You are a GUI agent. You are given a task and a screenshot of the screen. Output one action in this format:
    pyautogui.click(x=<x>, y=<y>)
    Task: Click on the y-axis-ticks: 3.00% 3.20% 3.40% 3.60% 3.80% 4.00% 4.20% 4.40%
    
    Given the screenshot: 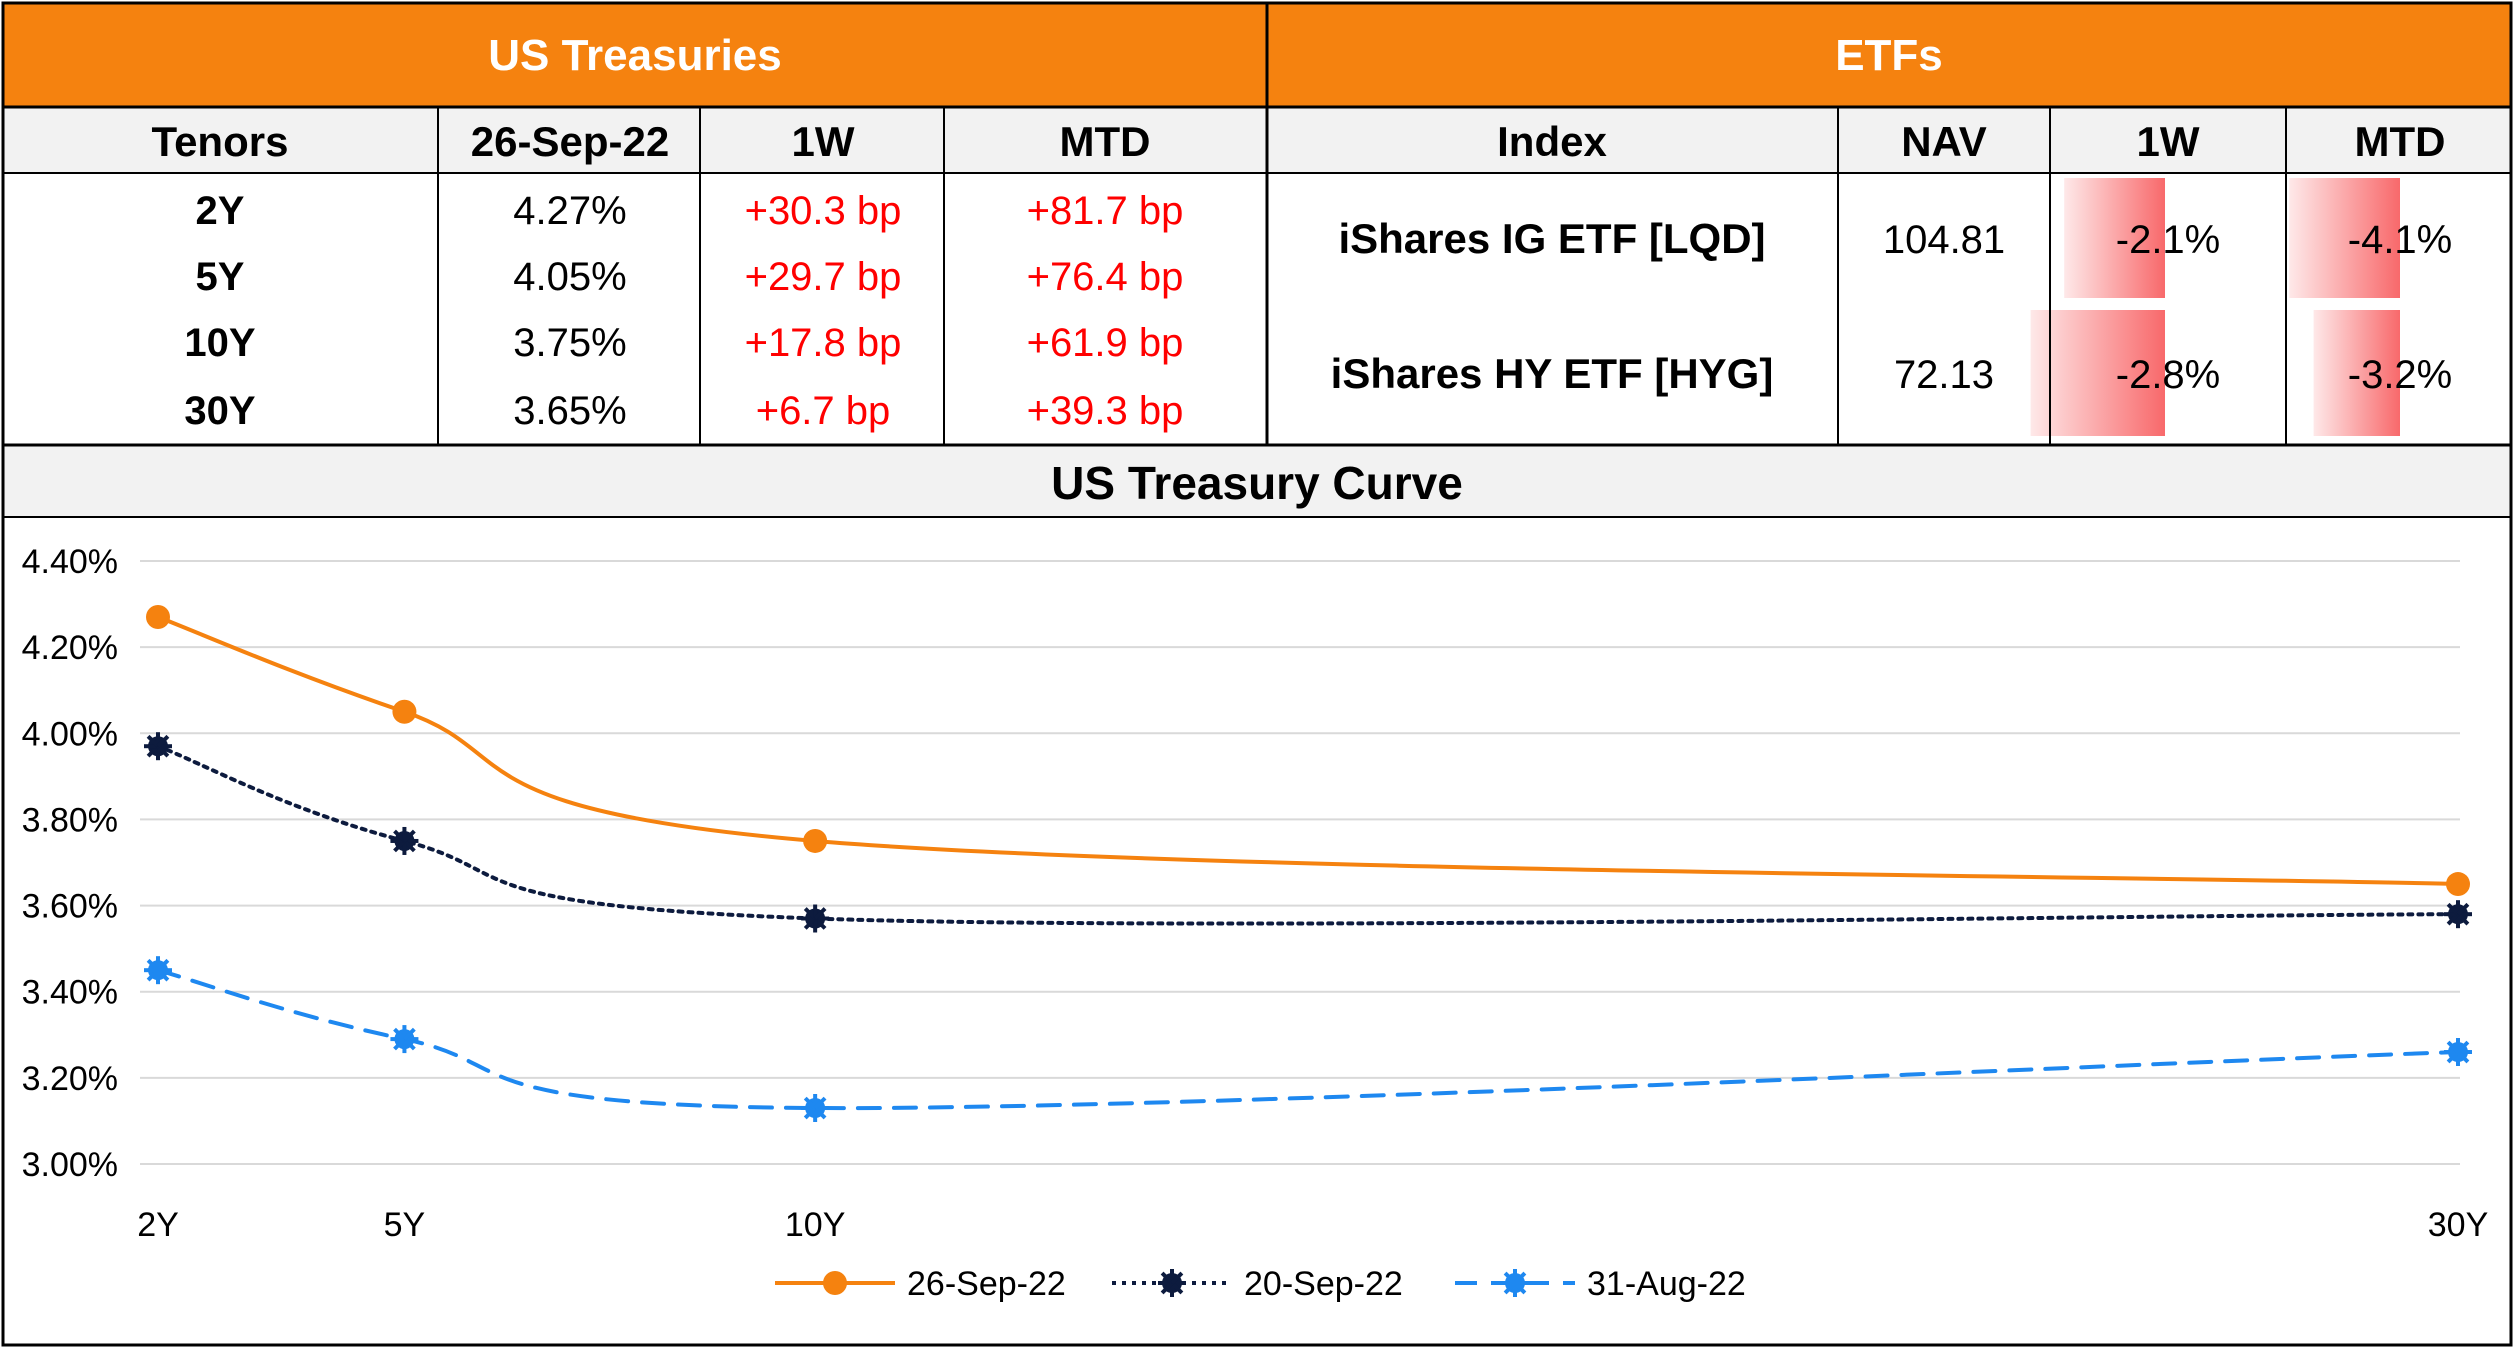 What is the action you would take?
    pyautogui.click(x=70, y=863)
    